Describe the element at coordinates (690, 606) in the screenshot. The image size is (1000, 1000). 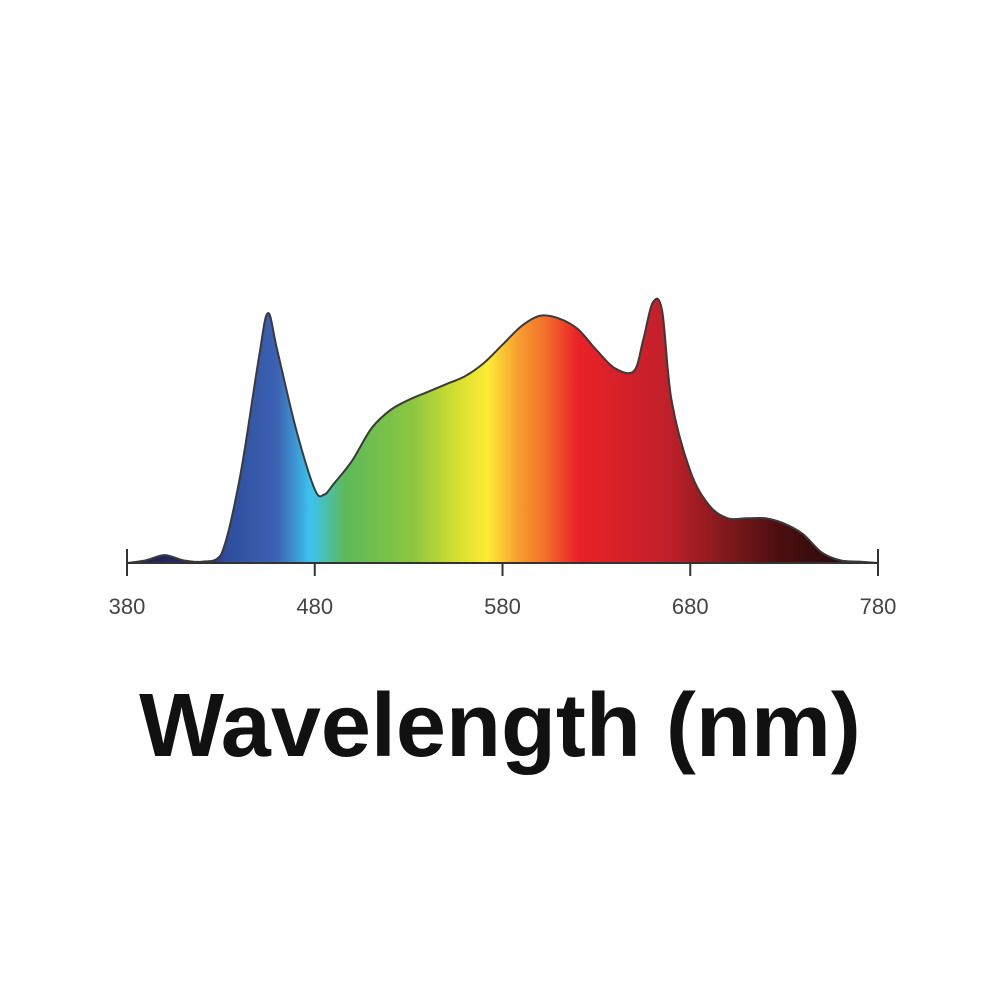
I see `x-tick-label: 680` at that location.